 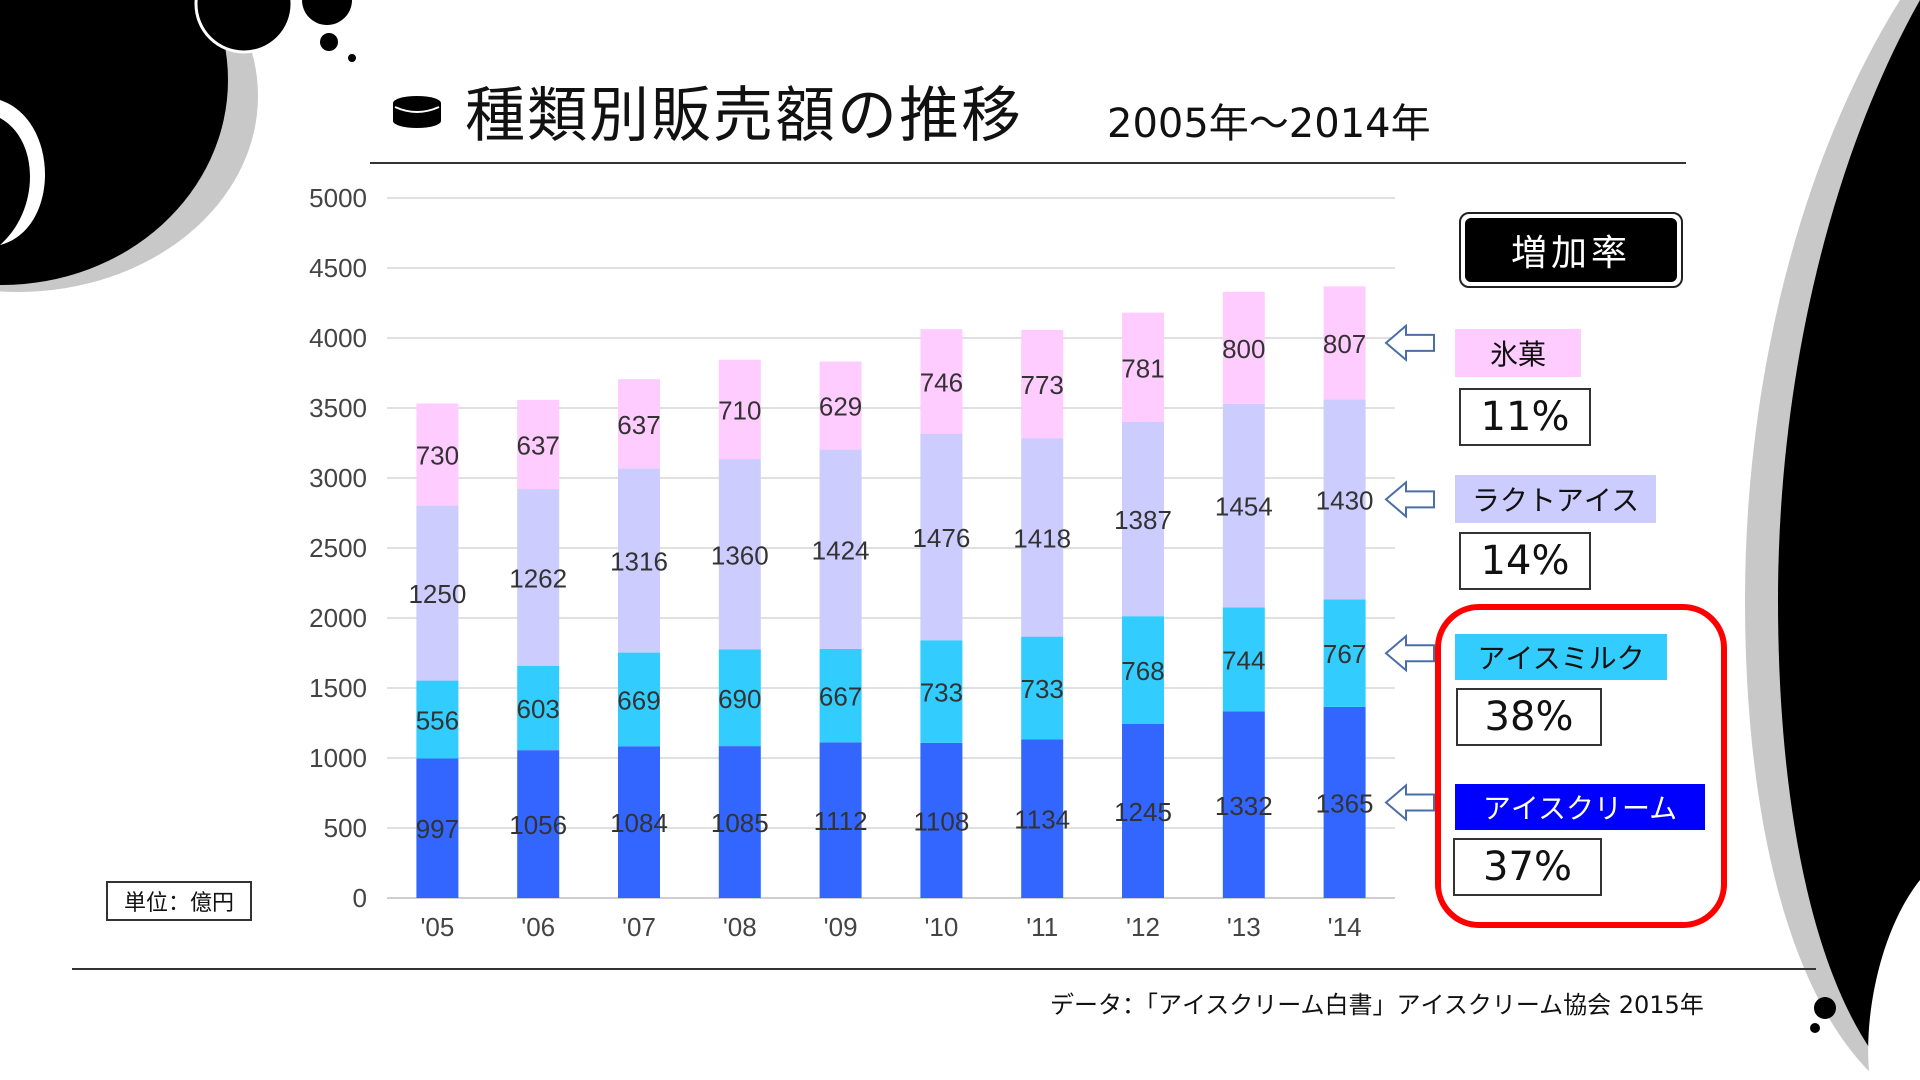 I want to click on data-label: 773, so click(x=1042, y=385).